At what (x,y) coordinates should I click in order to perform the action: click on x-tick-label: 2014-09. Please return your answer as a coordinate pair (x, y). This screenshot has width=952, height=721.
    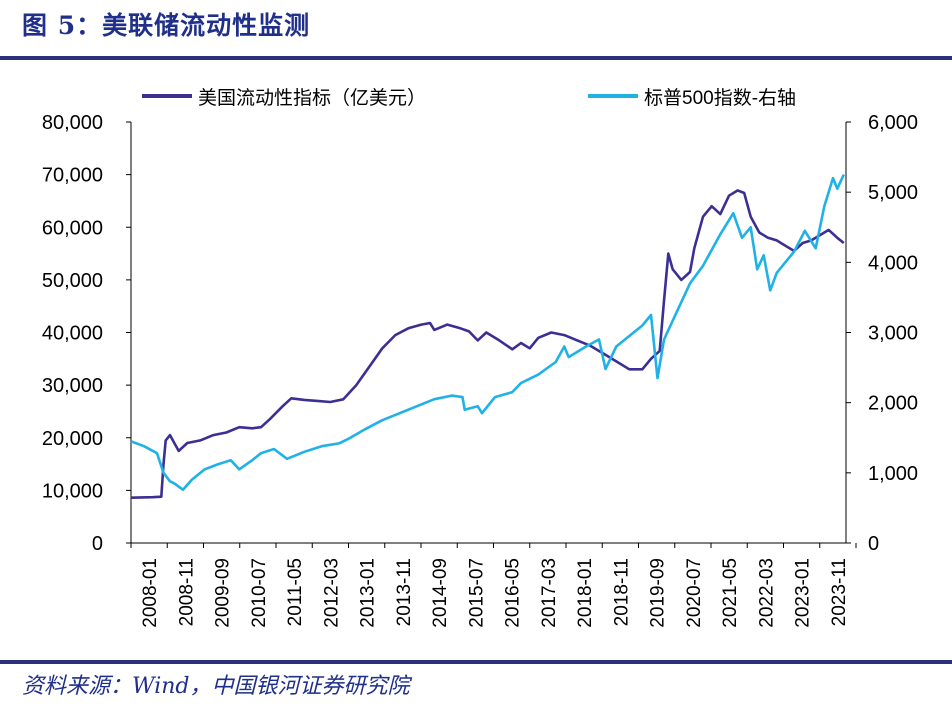
    Looking at the image, I should click on (440, 593).